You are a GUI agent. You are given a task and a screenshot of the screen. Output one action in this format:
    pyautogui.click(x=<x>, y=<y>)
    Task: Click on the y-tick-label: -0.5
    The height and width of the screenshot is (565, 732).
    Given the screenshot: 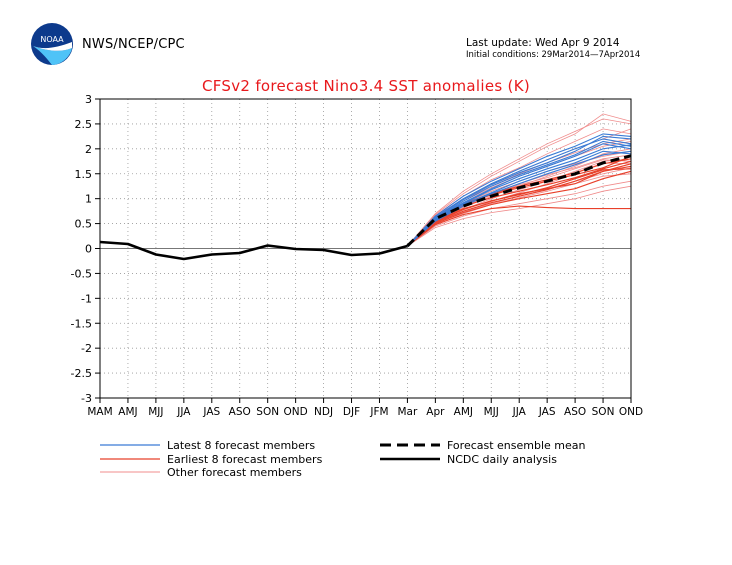 What is the action you would take?
    pyautogui.click(x=81, y=273)
    